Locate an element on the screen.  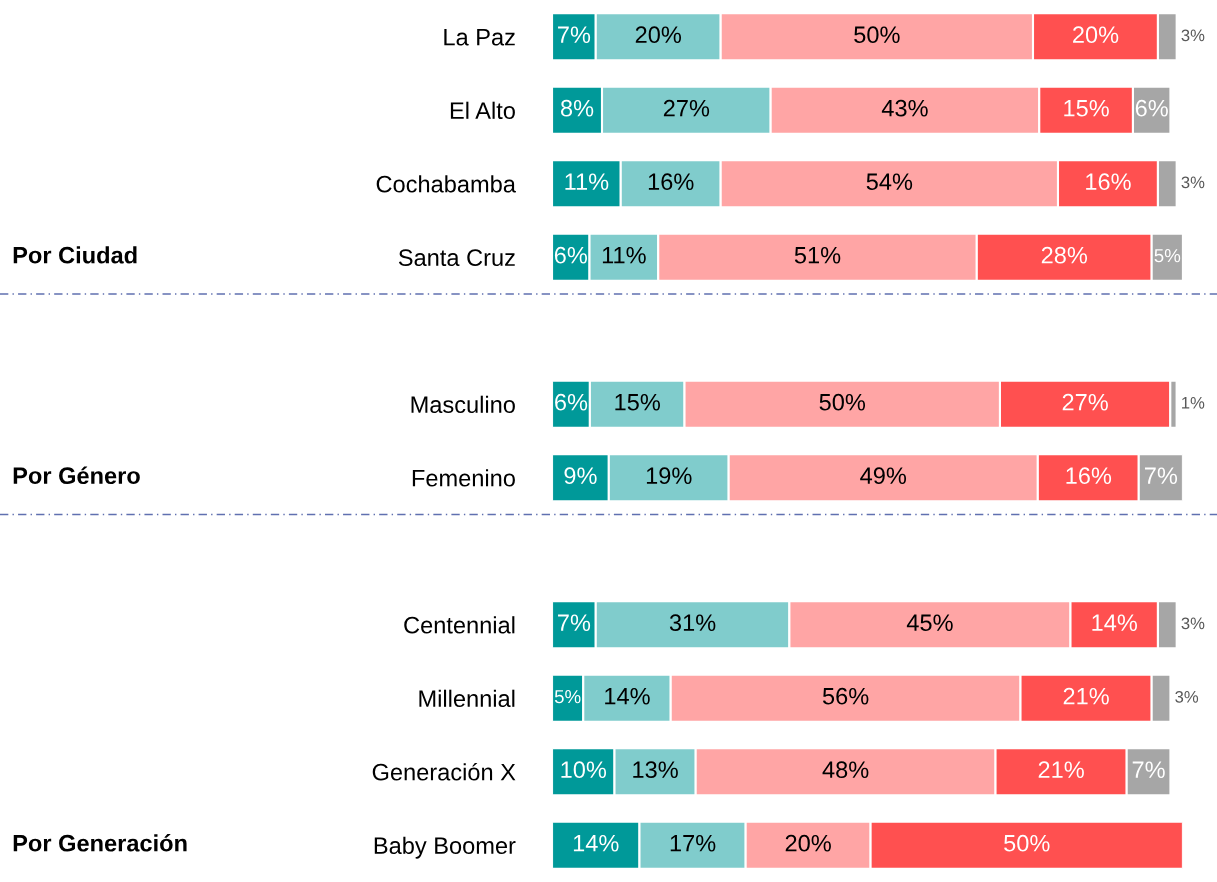
data-label: 19% is located at coordinates (669, 476).